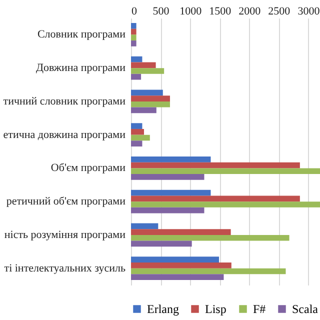  What do you see at coordinates (81, 34) in the screenshot?
I see `y-tick-label: Словник програми` at bounding box center [81, 34].